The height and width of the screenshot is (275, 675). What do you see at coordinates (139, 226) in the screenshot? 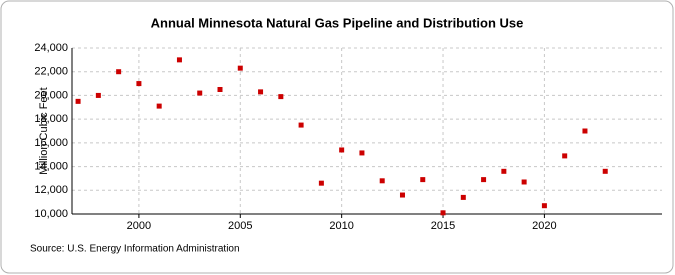
I see `x-tick-label: 2000` at bounding box center [139, 226].